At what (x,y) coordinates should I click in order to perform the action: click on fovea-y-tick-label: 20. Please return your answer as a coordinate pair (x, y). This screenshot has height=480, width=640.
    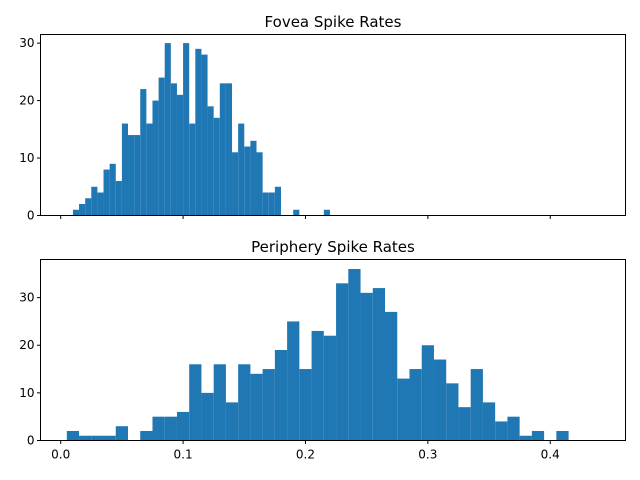
    Looking at the image, I should click on (26, 101).